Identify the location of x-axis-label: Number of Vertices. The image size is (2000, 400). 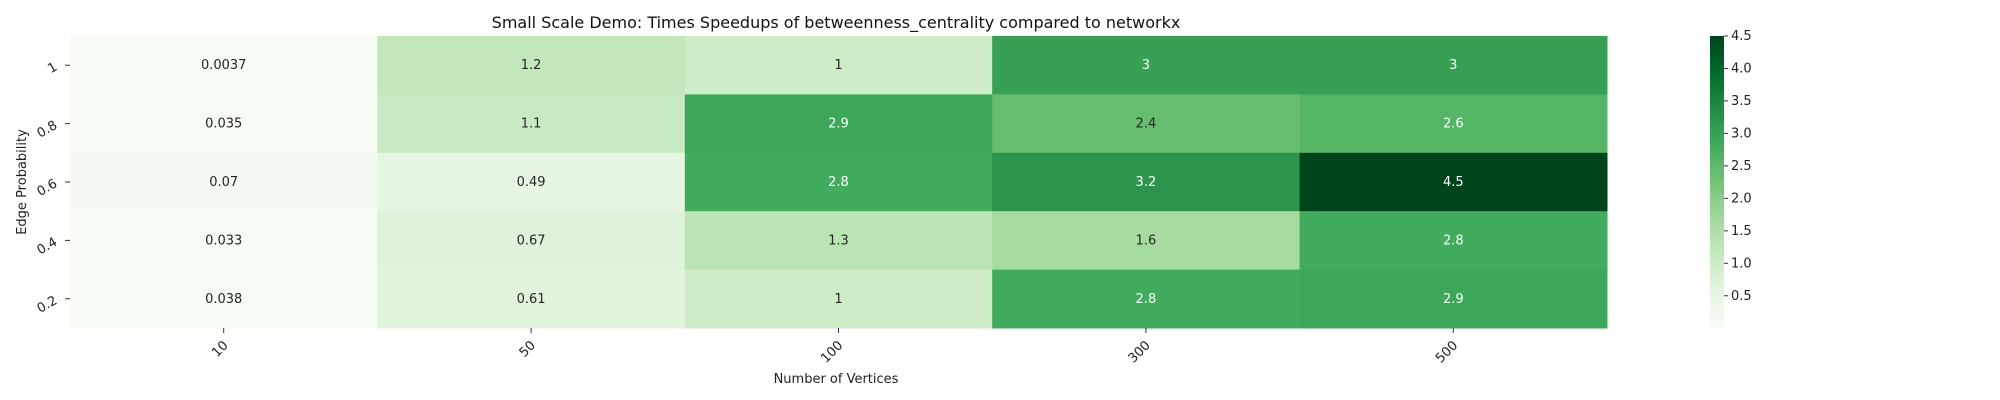
(836, 379).